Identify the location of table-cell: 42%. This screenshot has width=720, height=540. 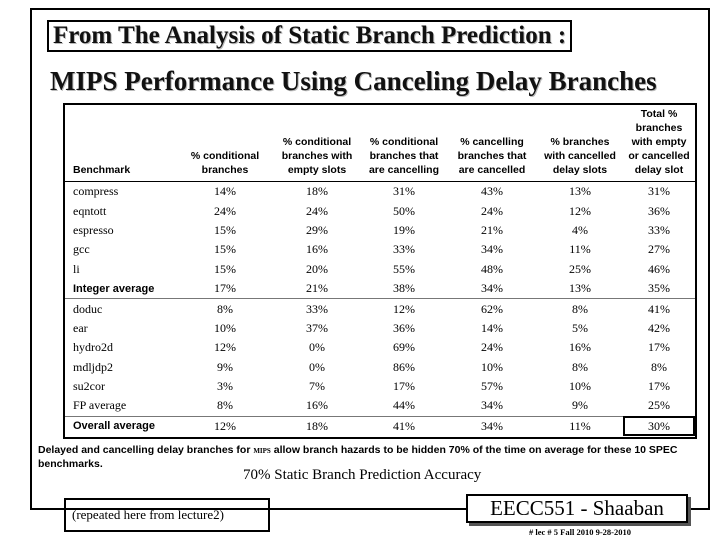
(659, 327).